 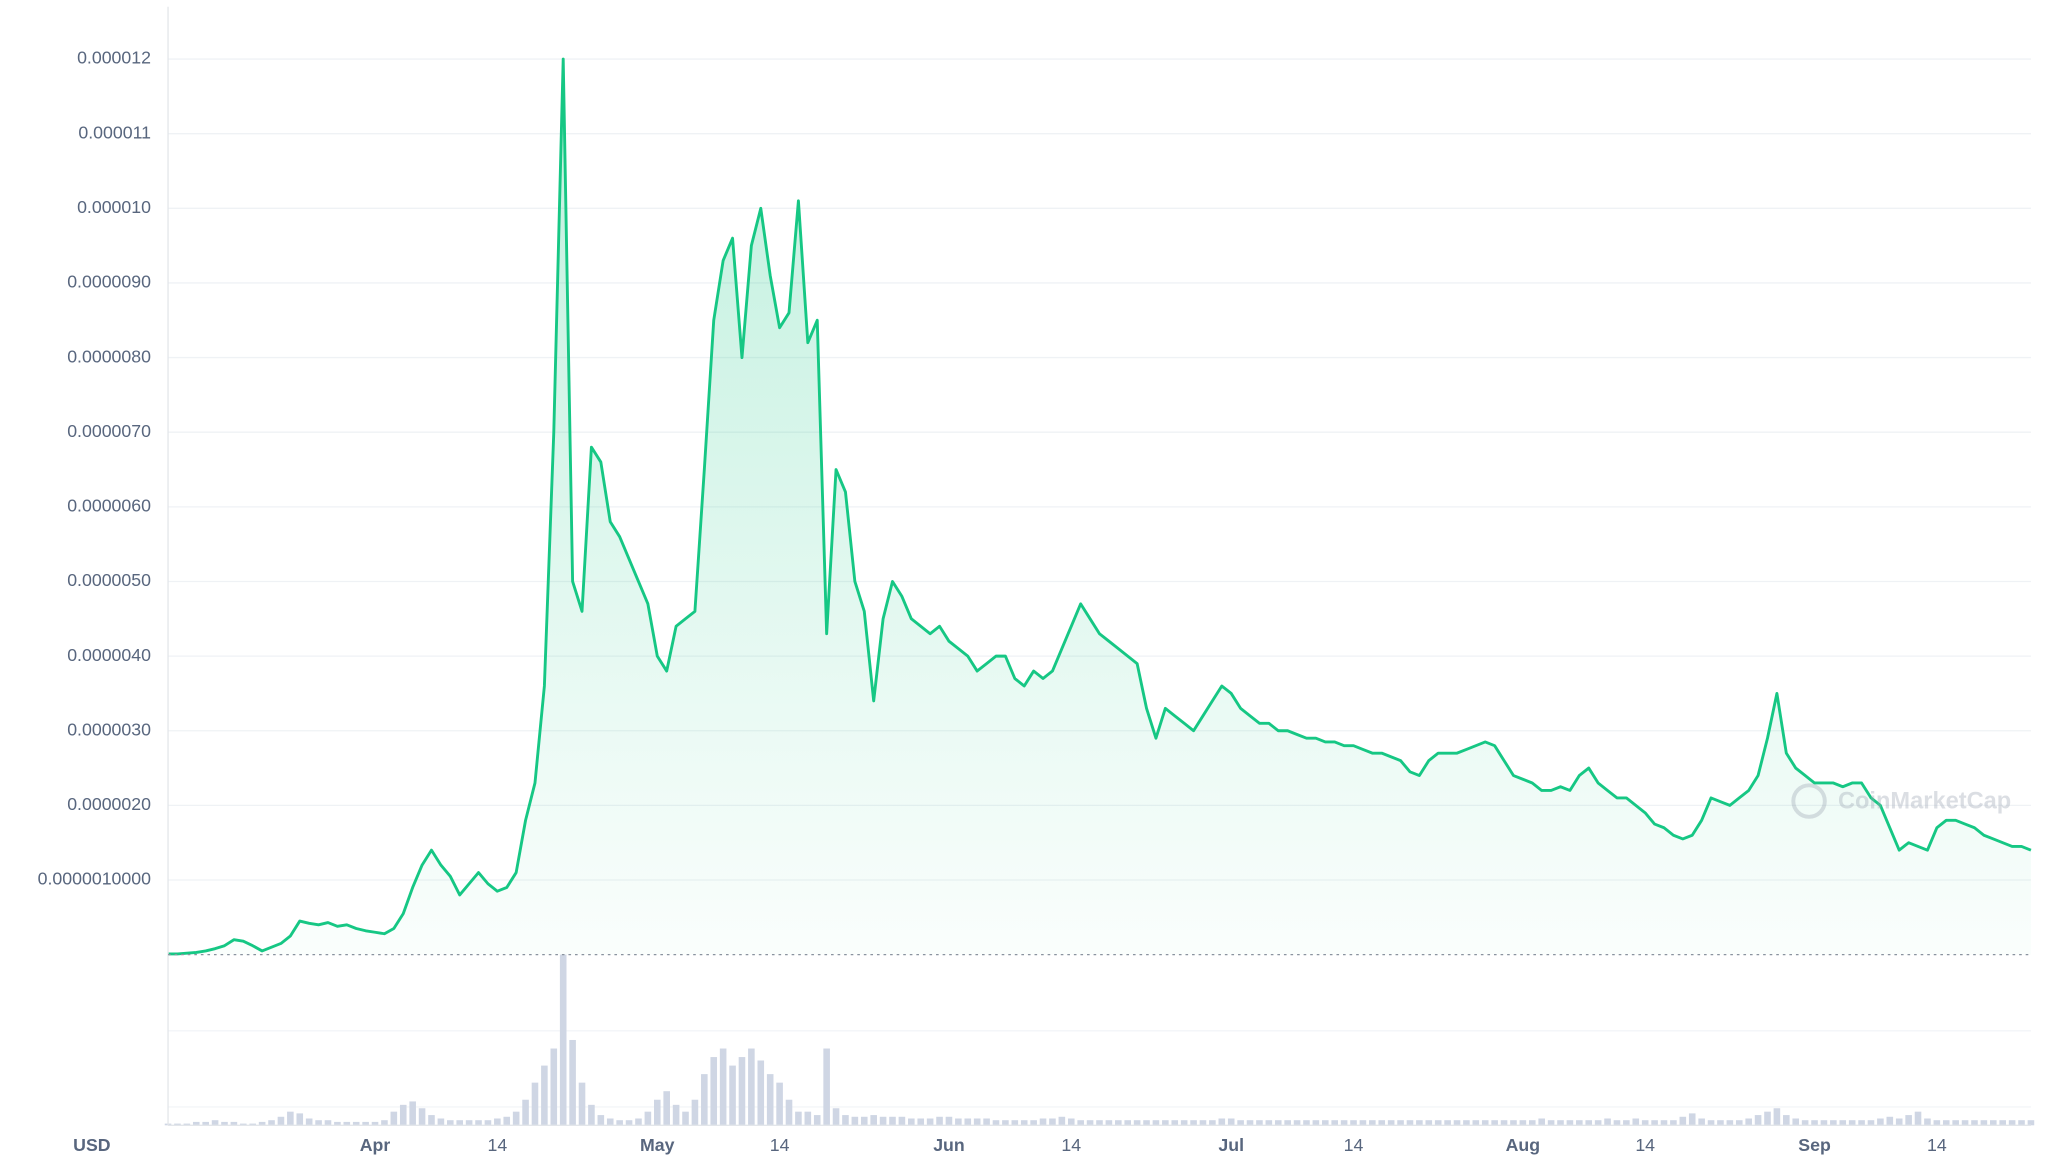 What do you see at coordinates (114, 58) in the screenshot?
I see `y-tick-label: 0.000012` at bounding box center [114, 58].